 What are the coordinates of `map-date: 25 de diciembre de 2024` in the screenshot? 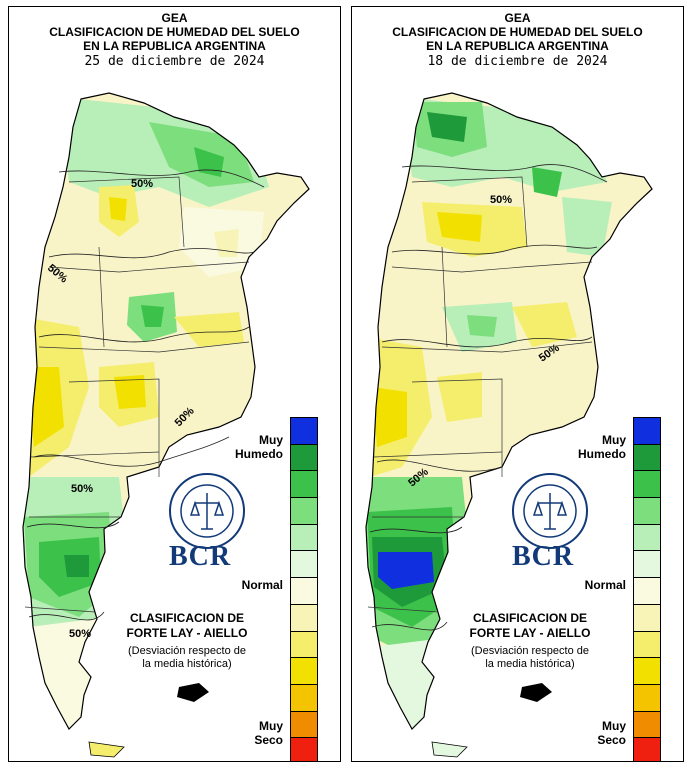 It's located at (174, 61).